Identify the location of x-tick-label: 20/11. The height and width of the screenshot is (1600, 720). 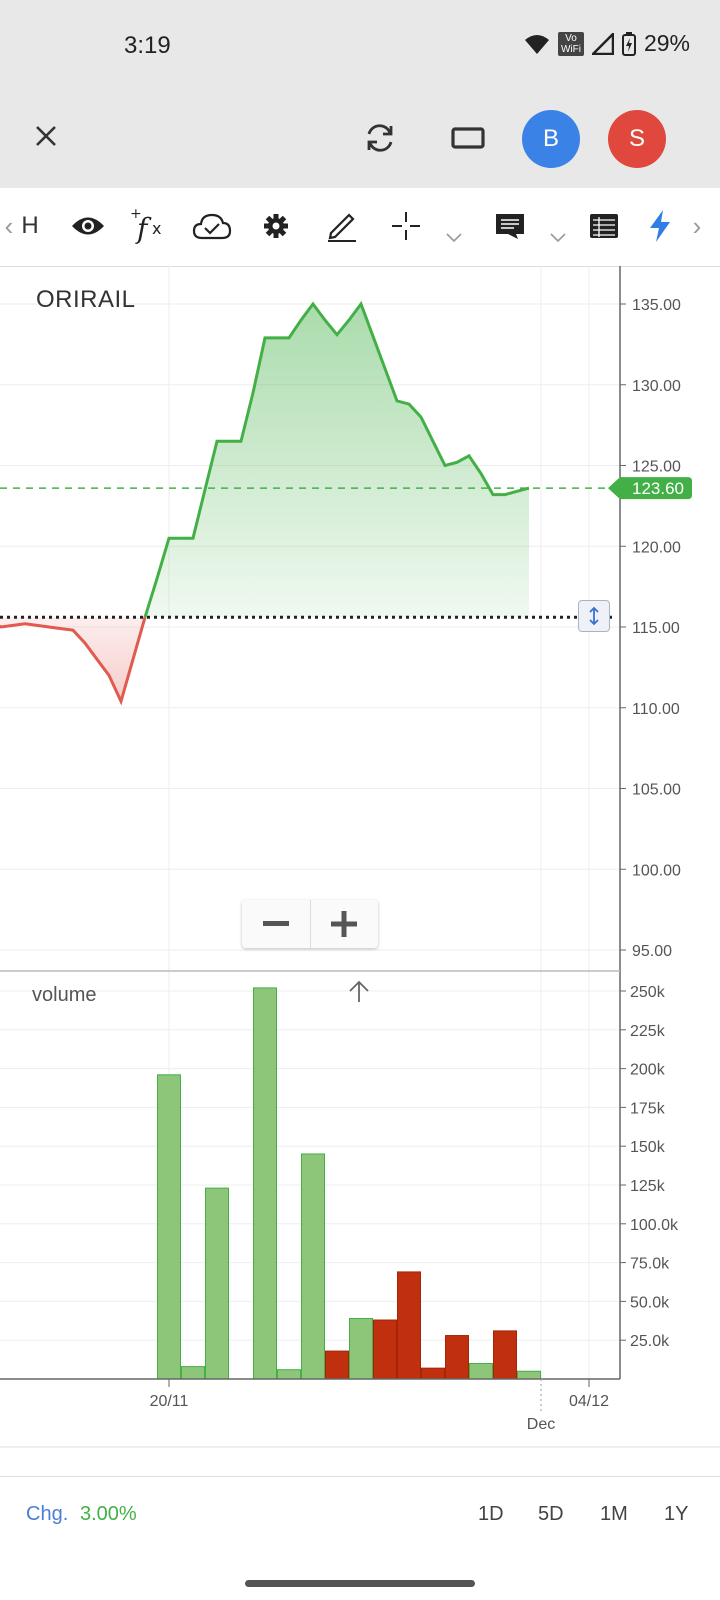
(169, 1401).